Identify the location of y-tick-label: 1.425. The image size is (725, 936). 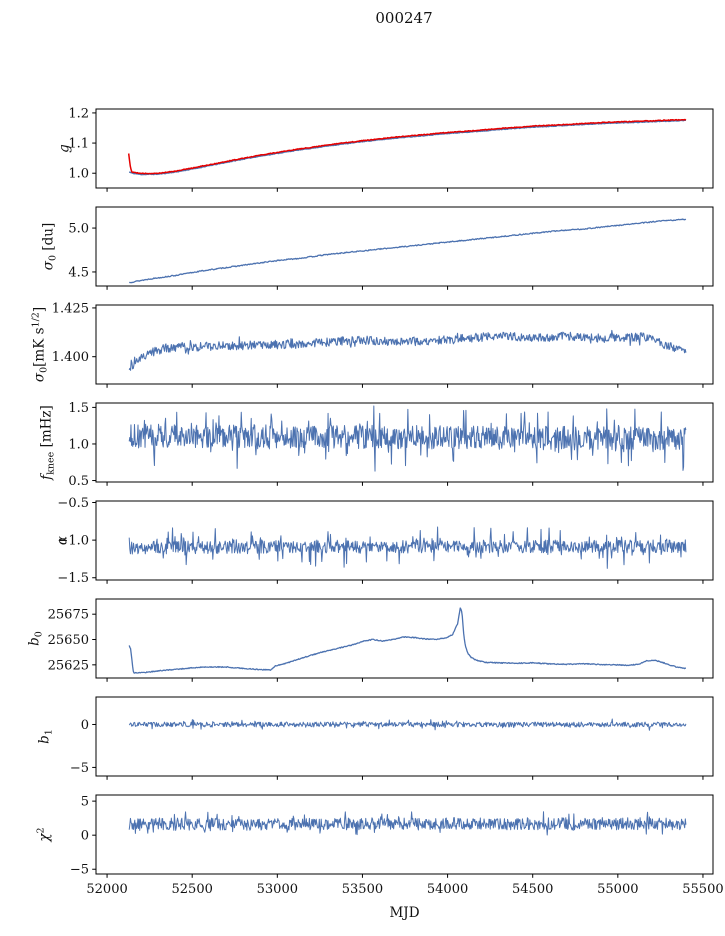
(70, 308).